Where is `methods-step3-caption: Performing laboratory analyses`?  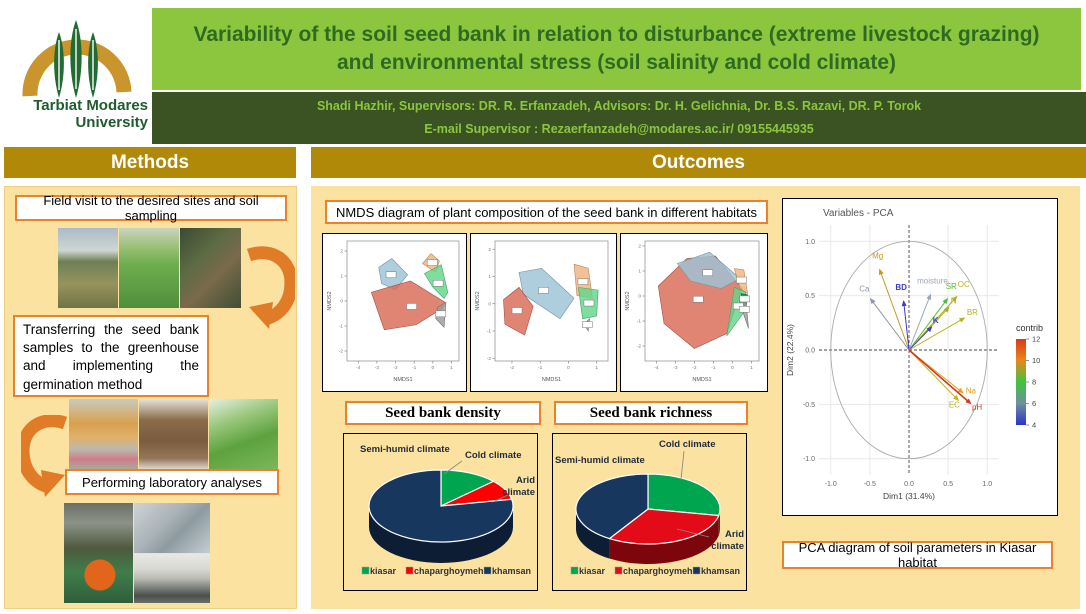
methods-step3-caption: Performing laboratory analyses is located at coordinates (172, 482).